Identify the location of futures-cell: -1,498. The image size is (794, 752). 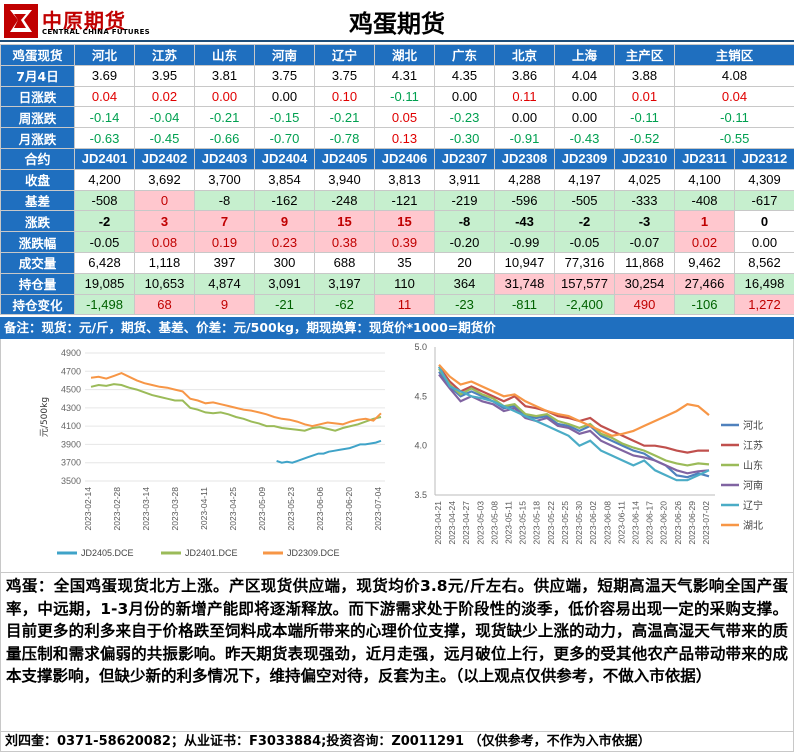
(104, 304).